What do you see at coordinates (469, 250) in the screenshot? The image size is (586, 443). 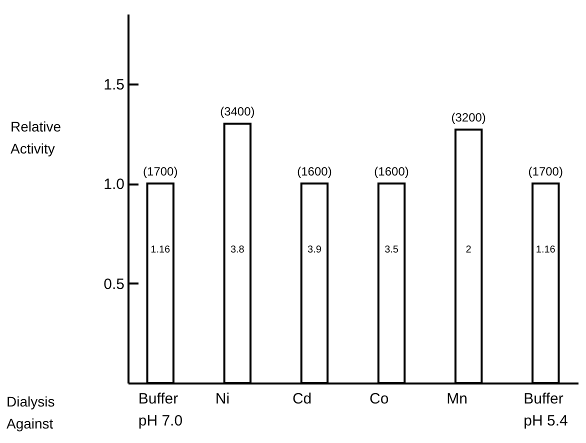 I see `annotation: 2` at bounding box center [469, 250].